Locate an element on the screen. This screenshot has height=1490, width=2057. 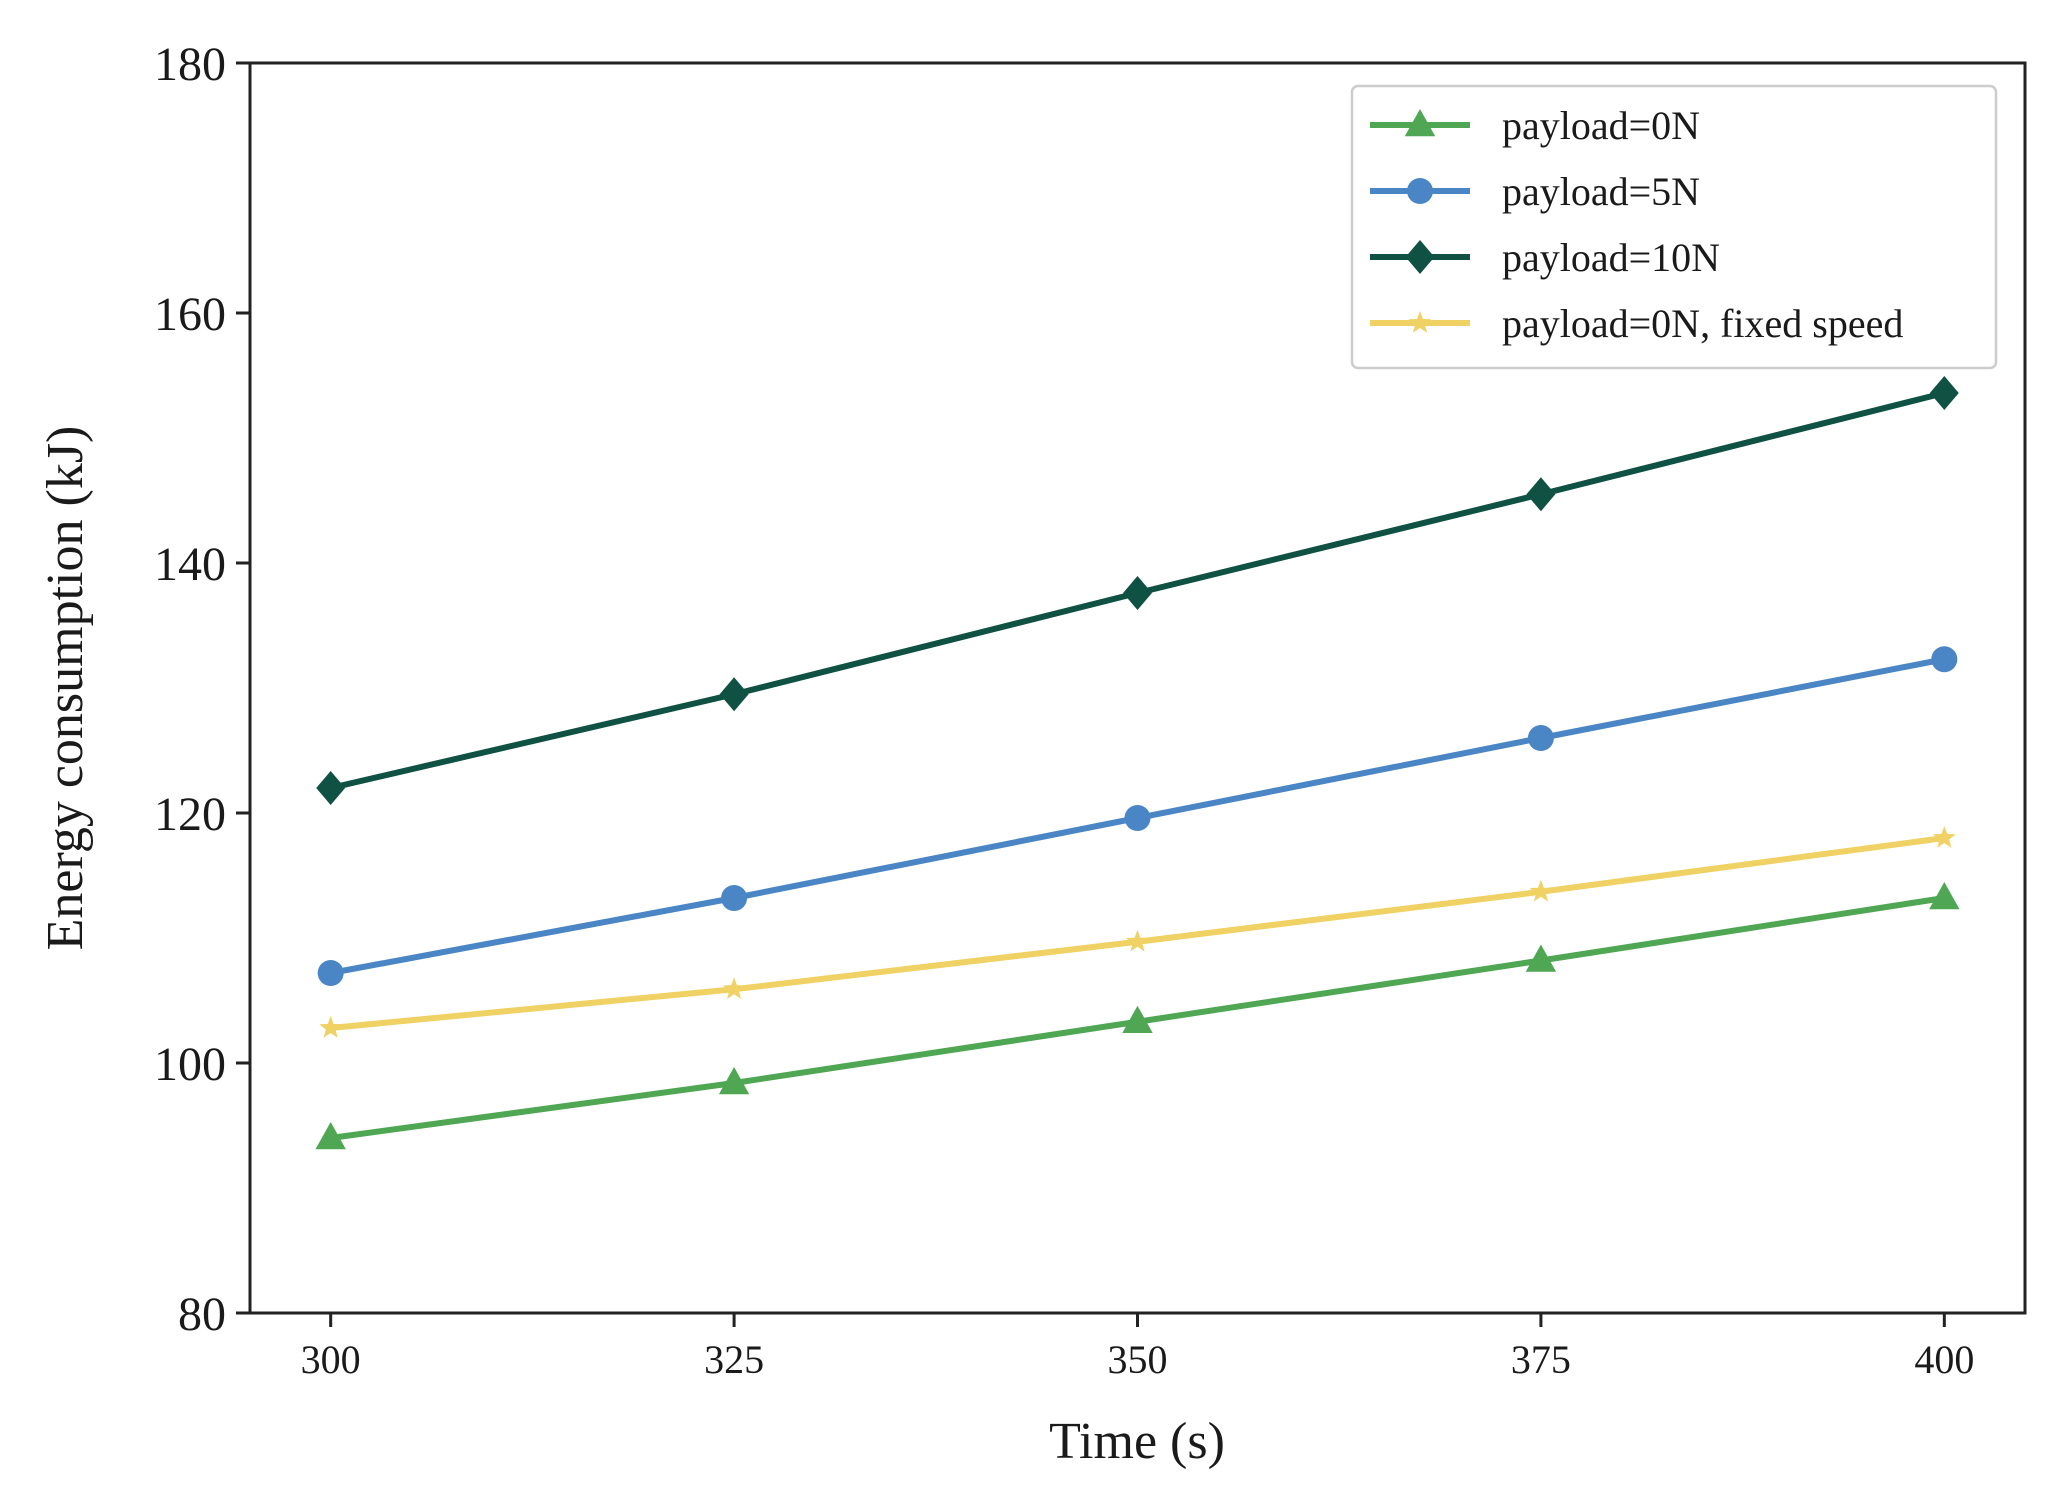
legend-label: payload=0N, fixed speed is located at coordinates (1702, 323).